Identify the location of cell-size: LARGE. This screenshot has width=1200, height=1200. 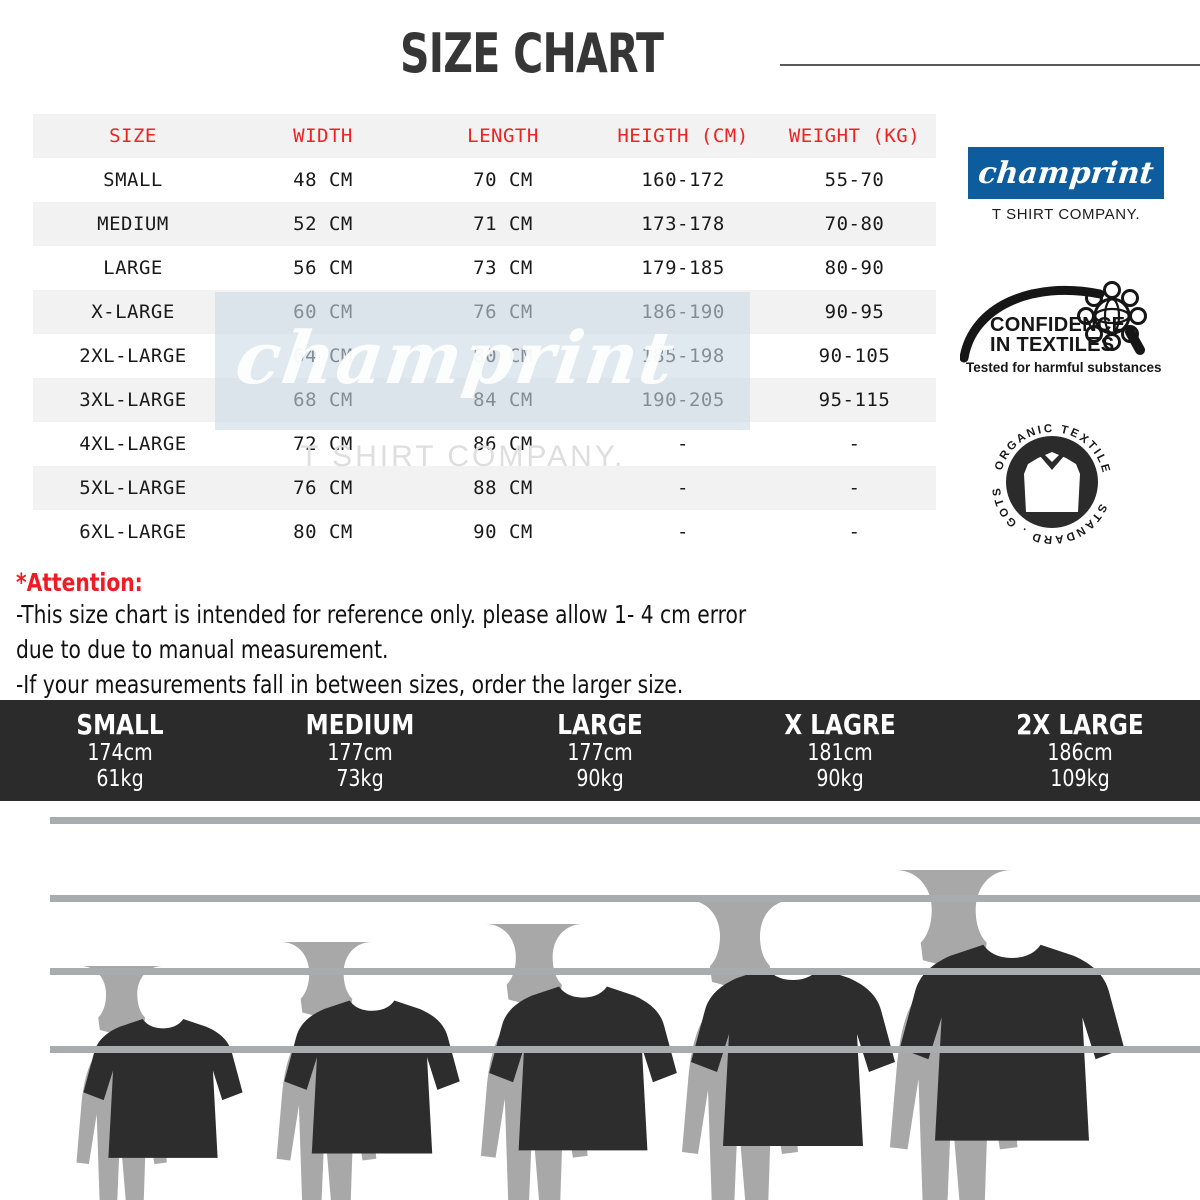
(133, 268).